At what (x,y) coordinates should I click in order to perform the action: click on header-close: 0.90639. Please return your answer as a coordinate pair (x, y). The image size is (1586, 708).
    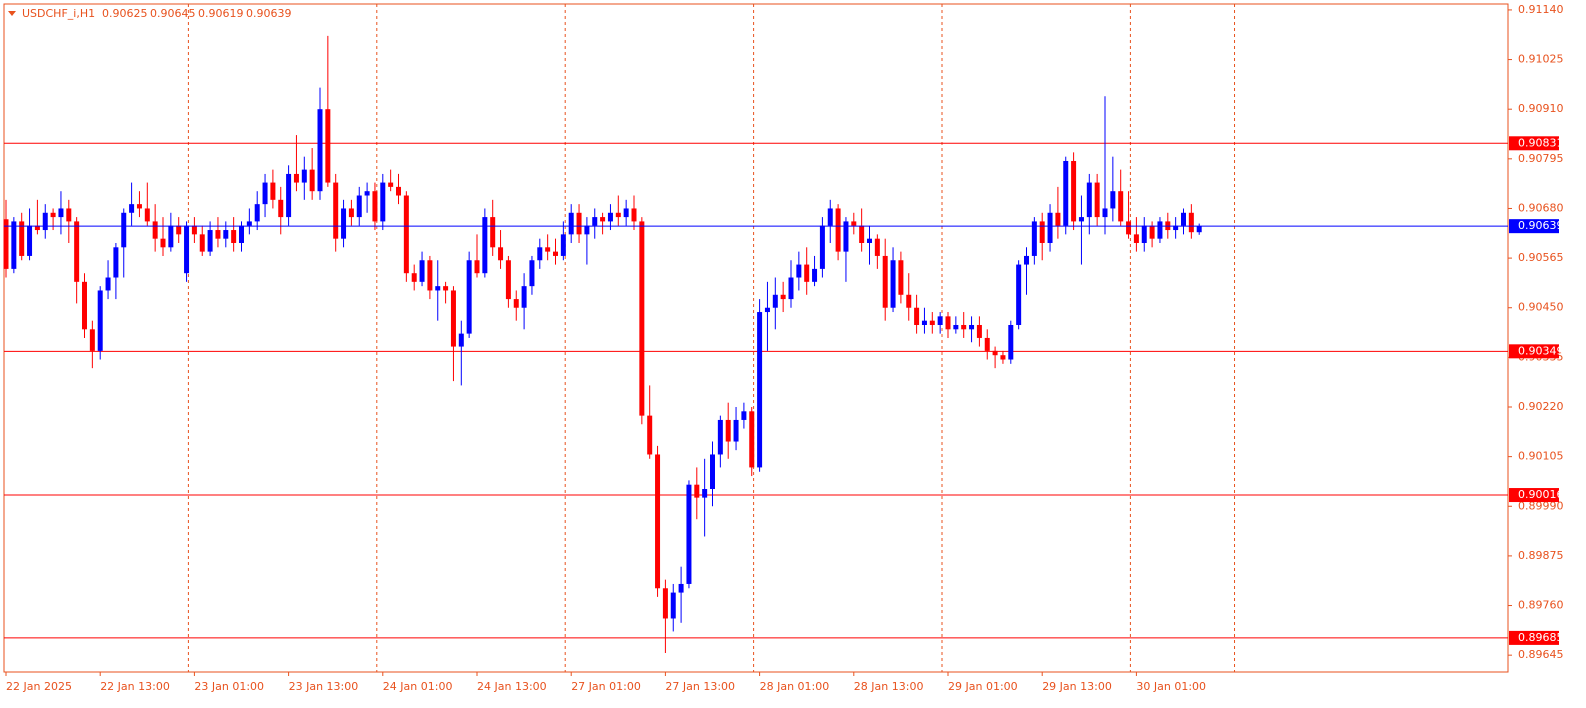
    Looking at the image, I should click on (269, 13).